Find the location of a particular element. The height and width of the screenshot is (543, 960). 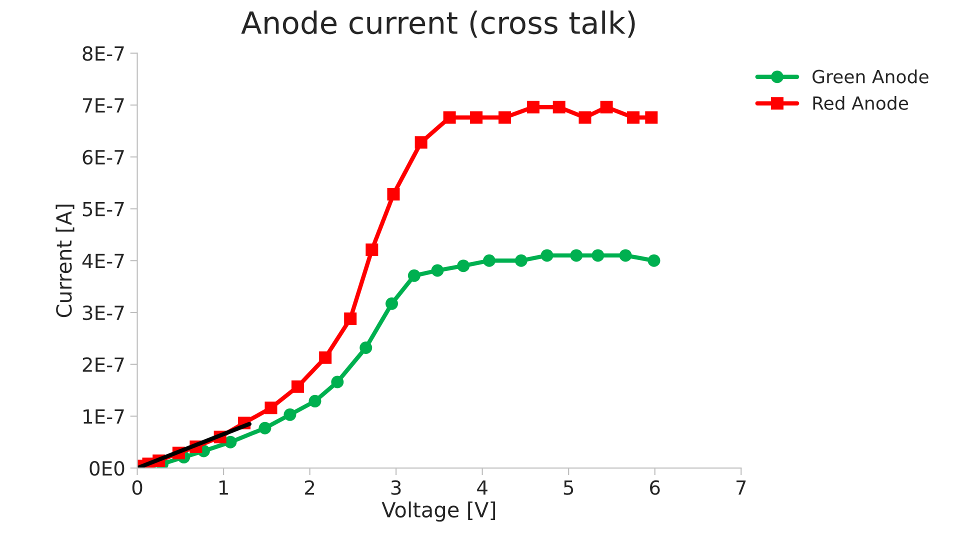

legend-label: Green Anode is located at coordinates (870, 76).